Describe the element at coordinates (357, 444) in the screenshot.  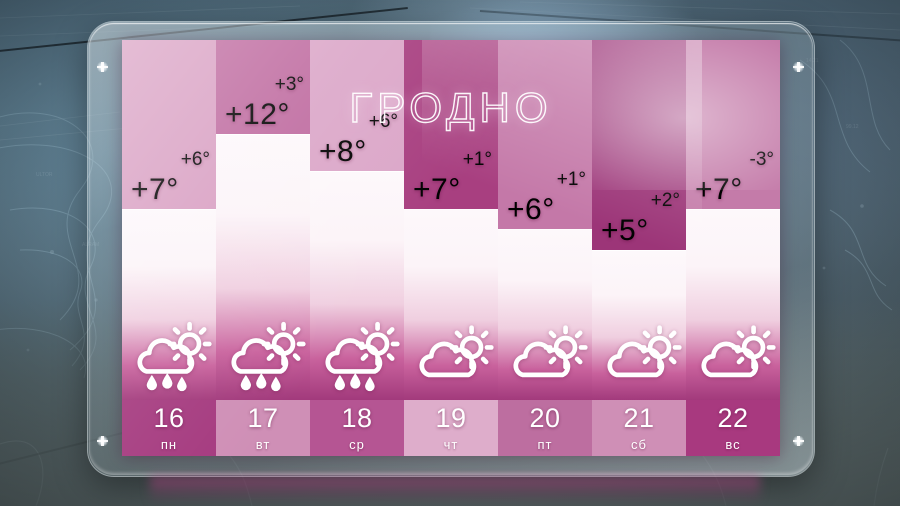
I see `weekday-label: ср` at that location.